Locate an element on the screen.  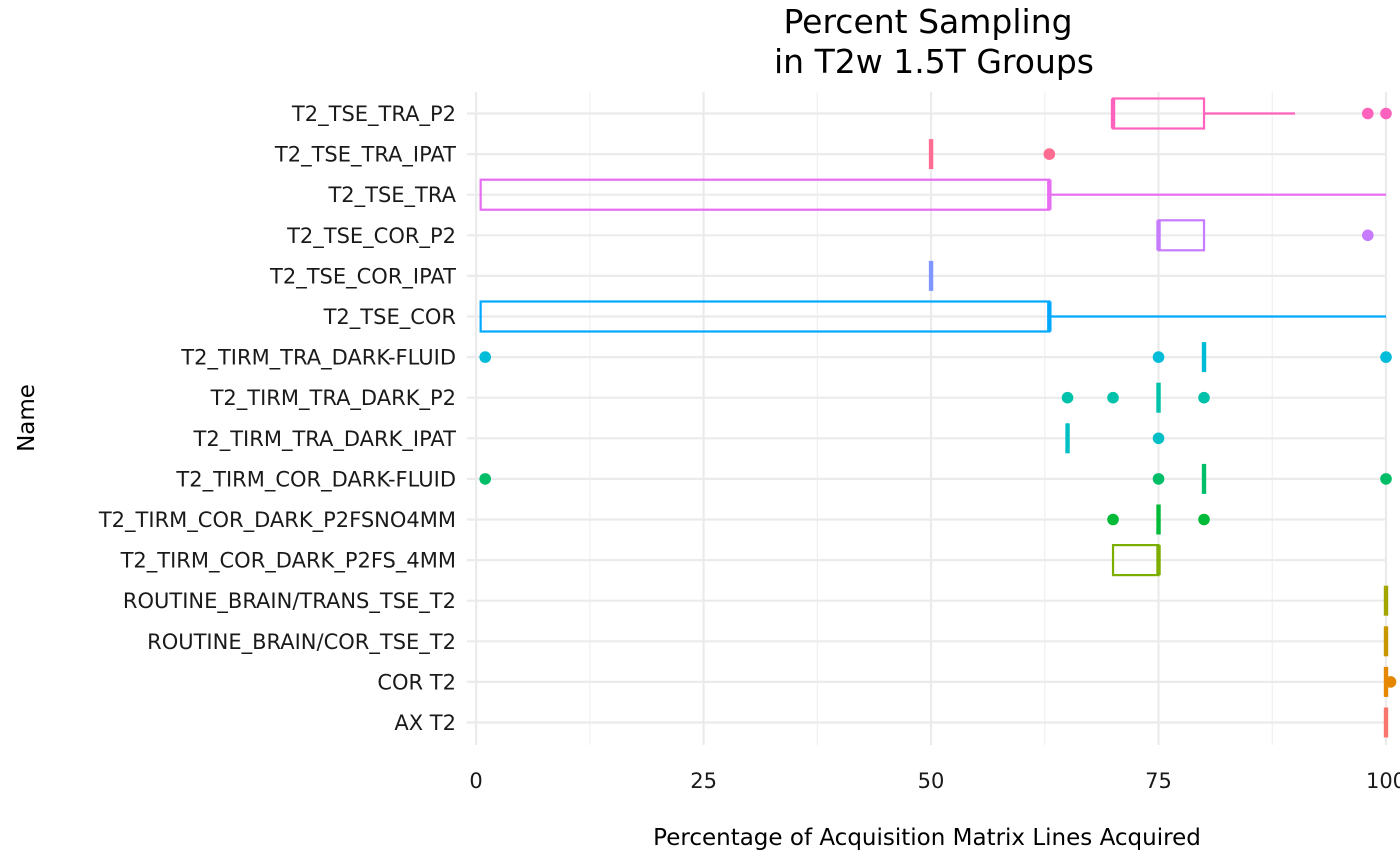
y-tick-label: T2_TSE_COR_IPAT is located at coordinates (362, 276).